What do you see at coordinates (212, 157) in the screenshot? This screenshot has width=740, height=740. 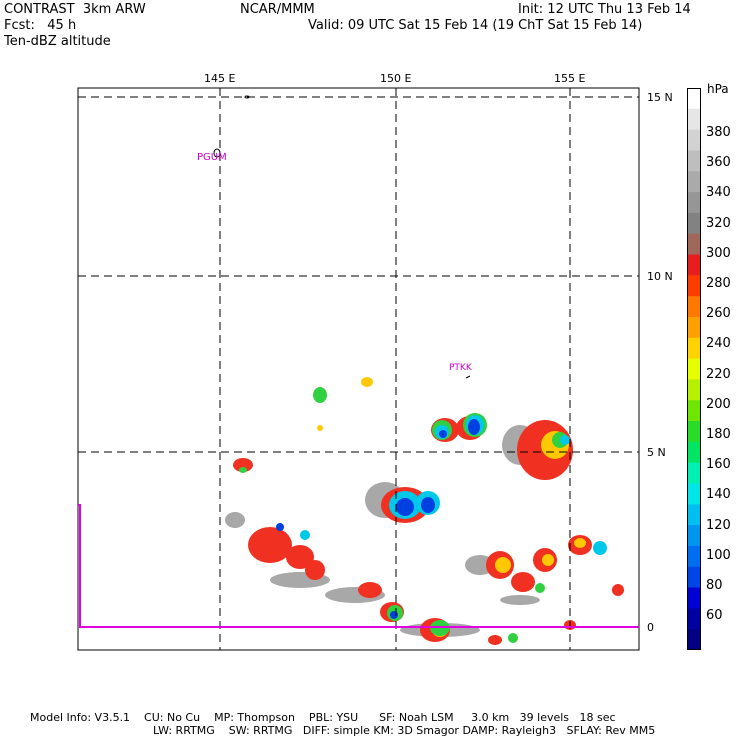 I see `station-label-pgum: PGUM` at bounding box center [212, 157].